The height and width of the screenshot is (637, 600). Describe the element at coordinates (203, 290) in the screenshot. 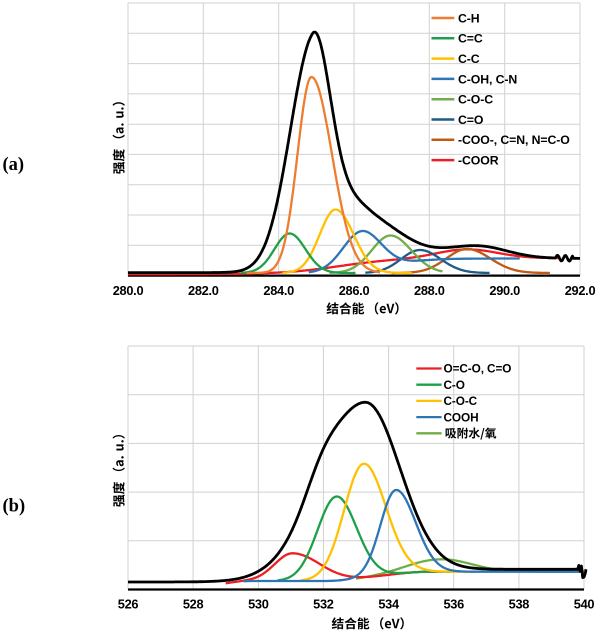

I see `svg-text: 282.0` at that location.